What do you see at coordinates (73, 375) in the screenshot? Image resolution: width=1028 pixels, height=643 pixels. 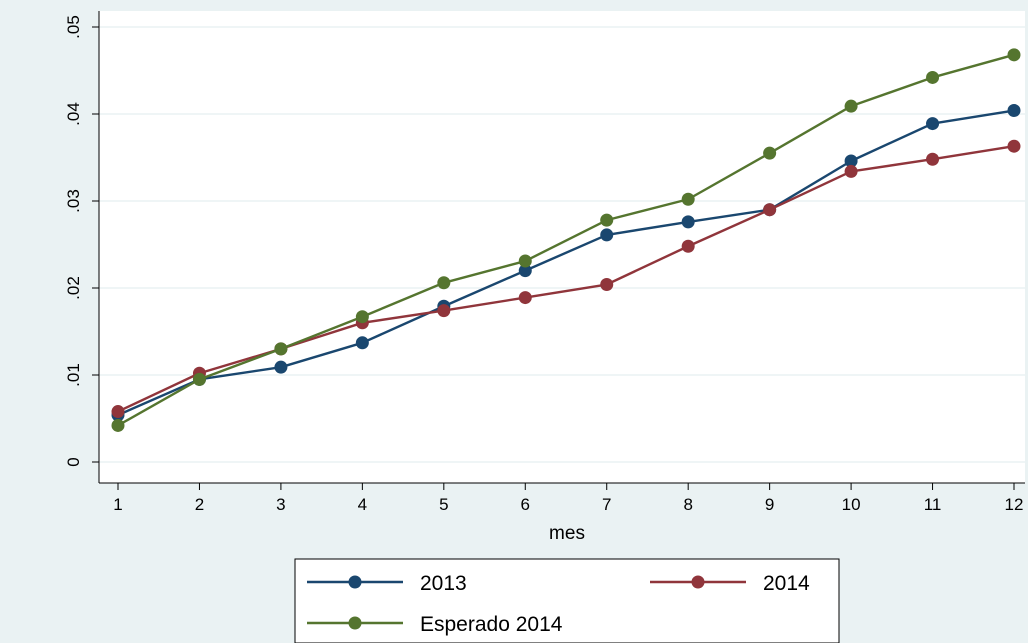 I see `y-tick-label: .01` at bounding box center [73, 375].